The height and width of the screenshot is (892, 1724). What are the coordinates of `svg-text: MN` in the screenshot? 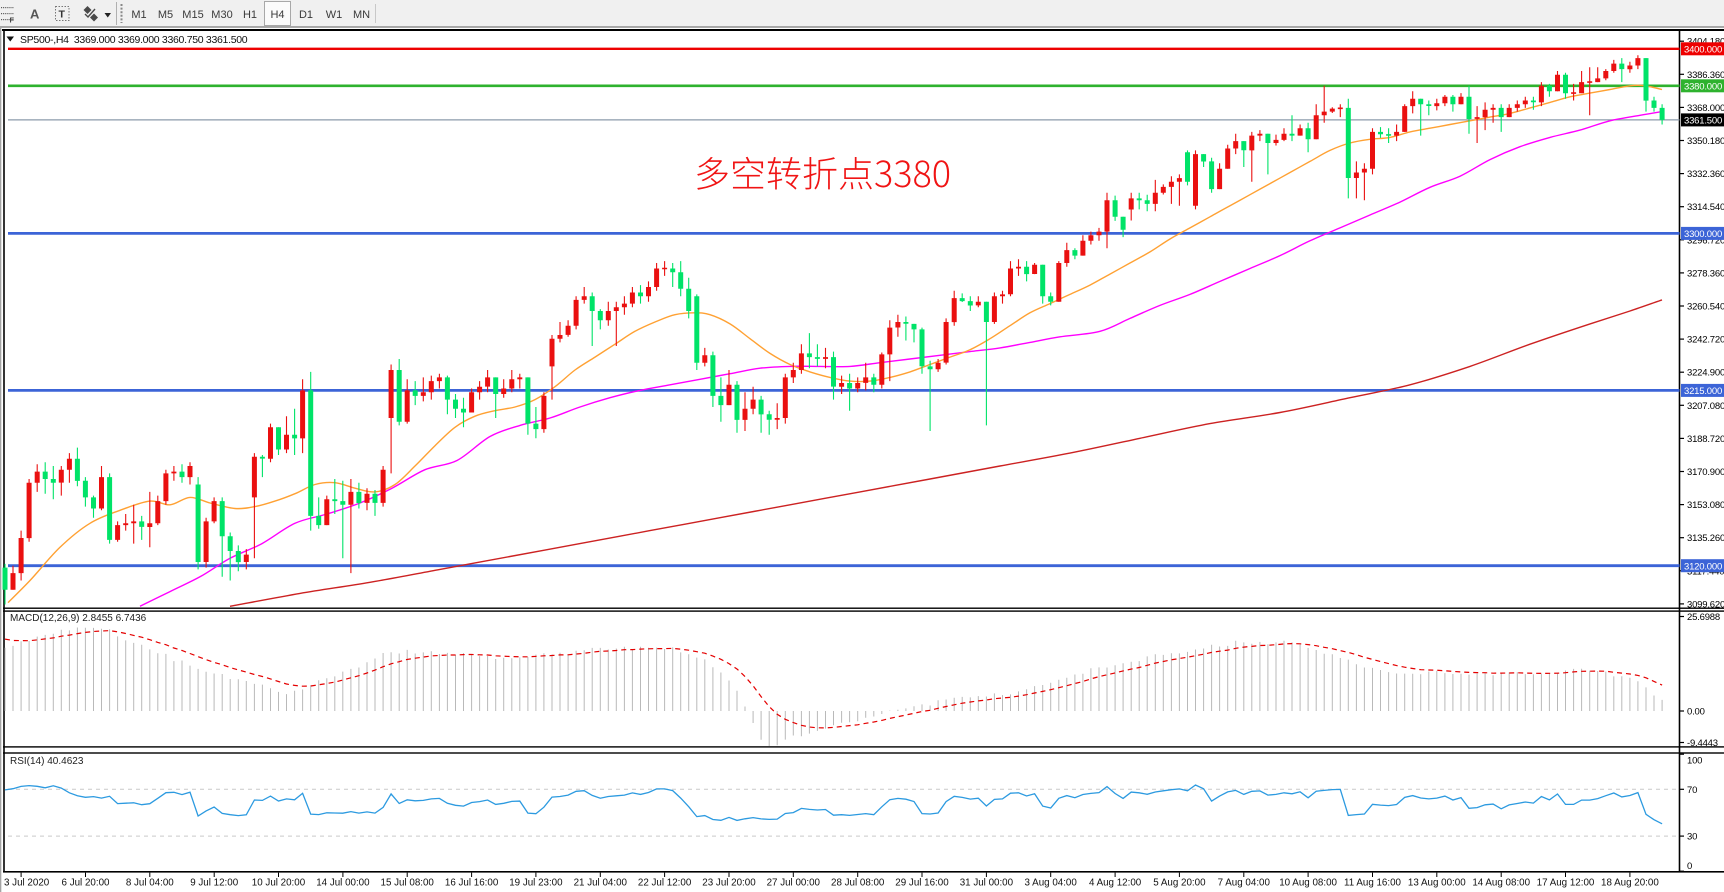 It's located at (361, 15).